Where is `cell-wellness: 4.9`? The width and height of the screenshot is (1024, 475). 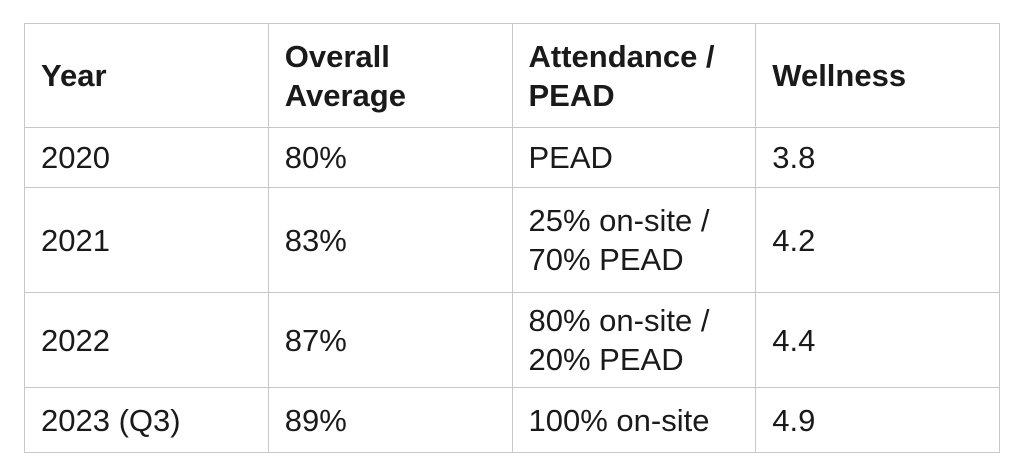 cell-wellness: 4.9 is located at coordinates (877, 420).